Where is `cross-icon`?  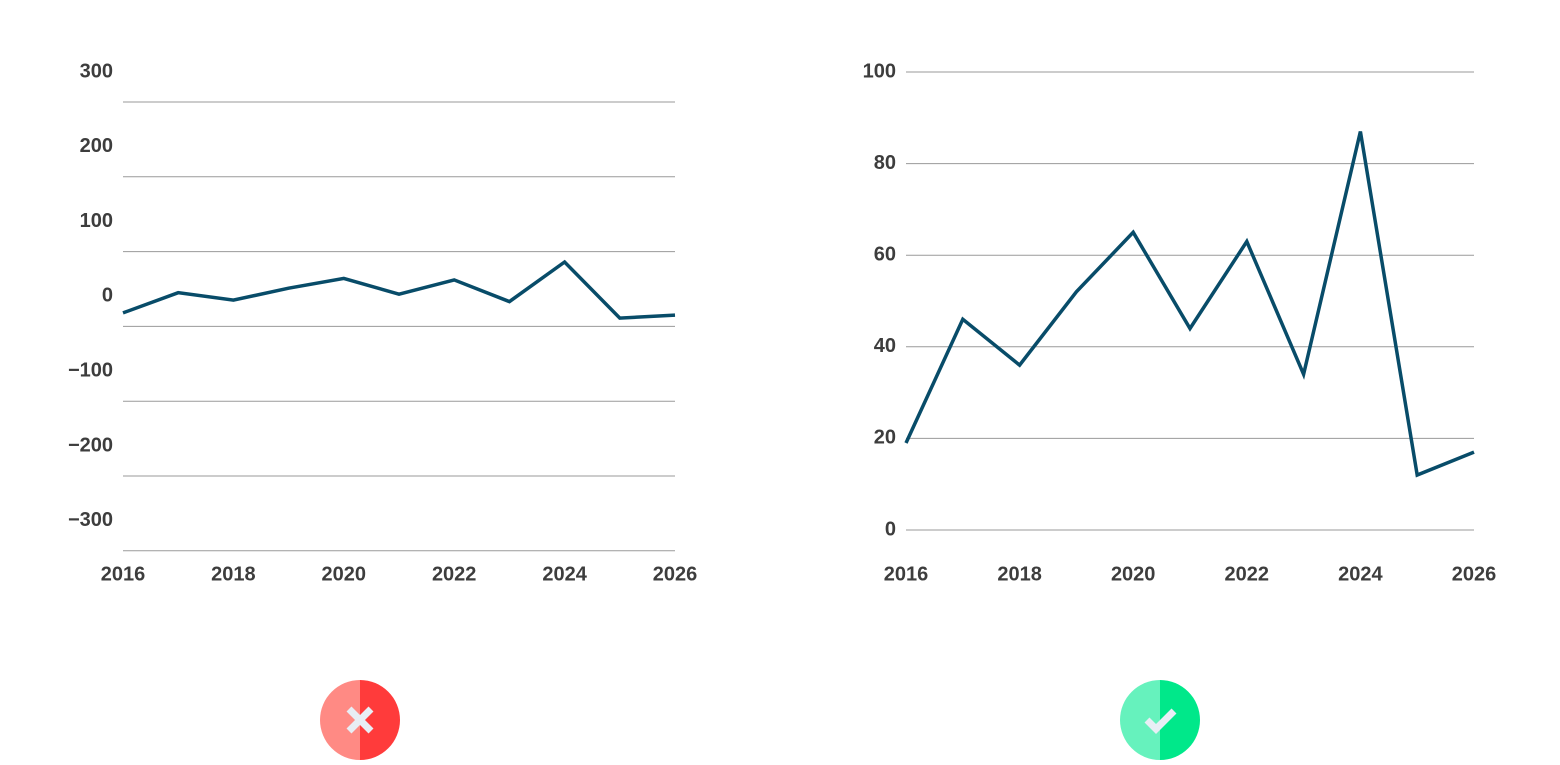 cross-icon is located at coordinates (360, 720).